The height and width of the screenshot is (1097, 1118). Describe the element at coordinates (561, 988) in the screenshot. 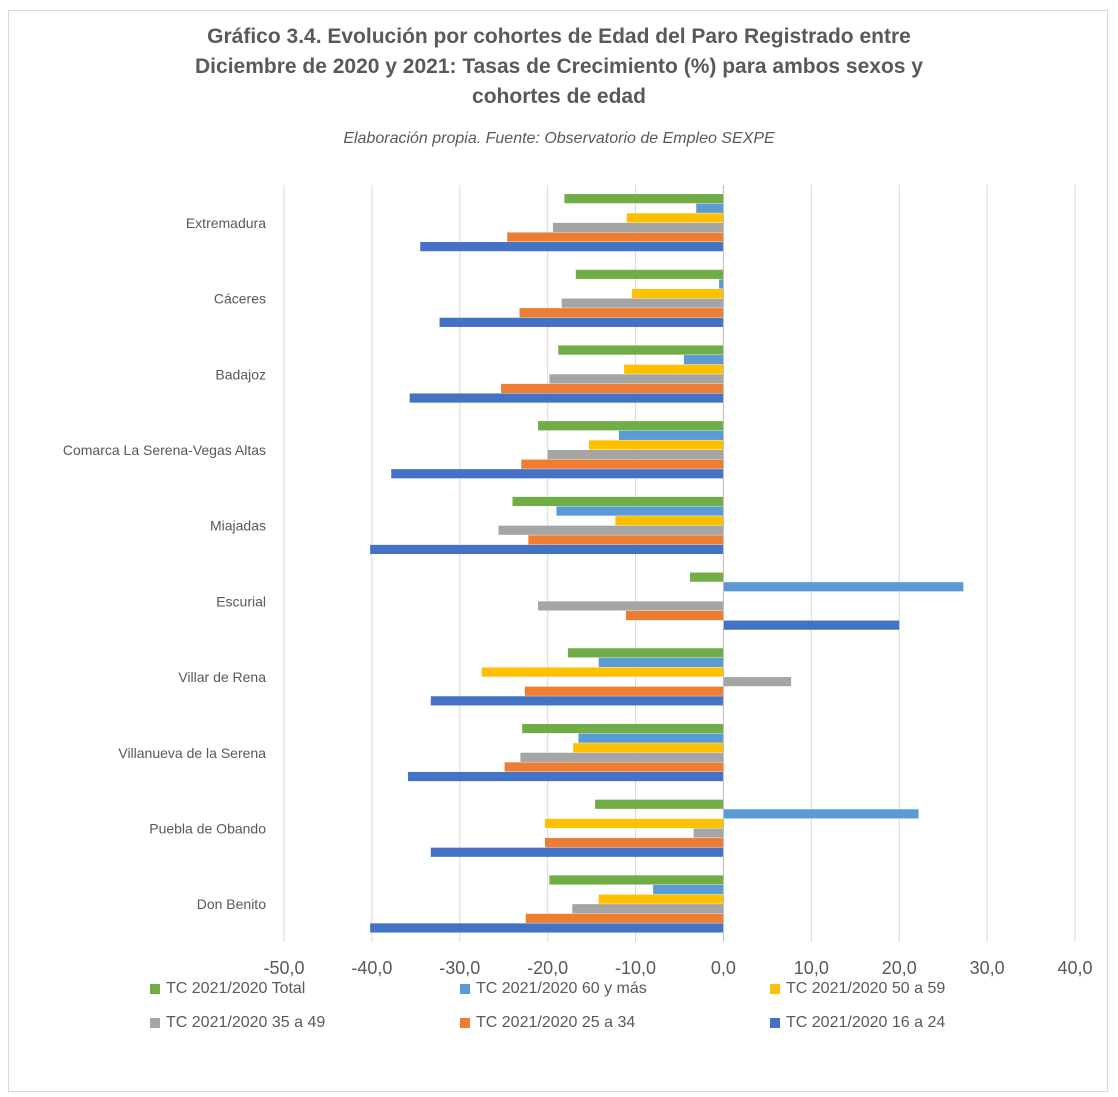

I see `legend-label: TC 2021/2020 60 y más` at that location.